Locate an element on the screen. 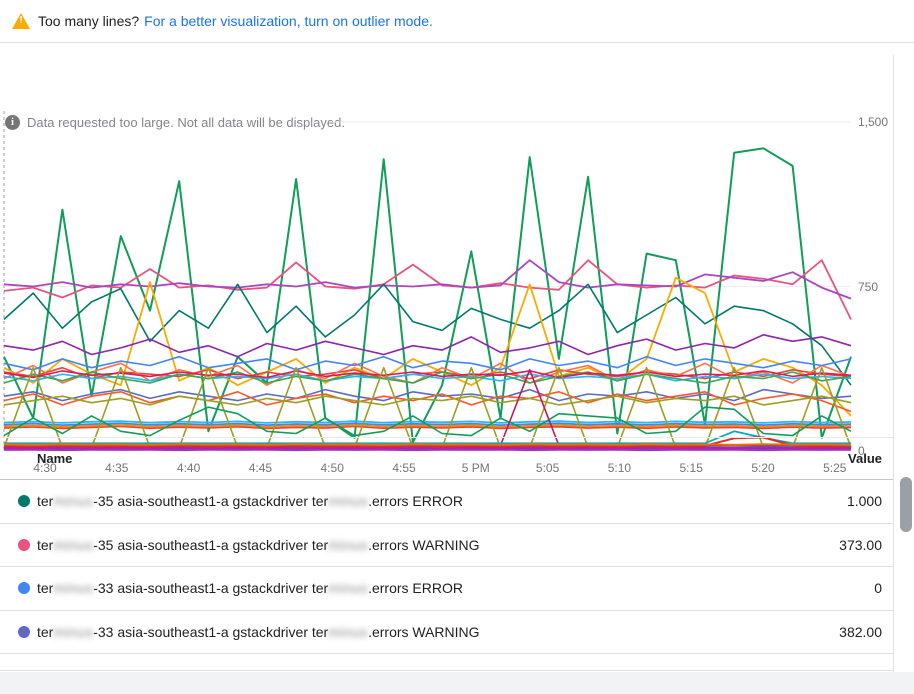  y-axis-label: 750 is located at coordinates (868, 286).